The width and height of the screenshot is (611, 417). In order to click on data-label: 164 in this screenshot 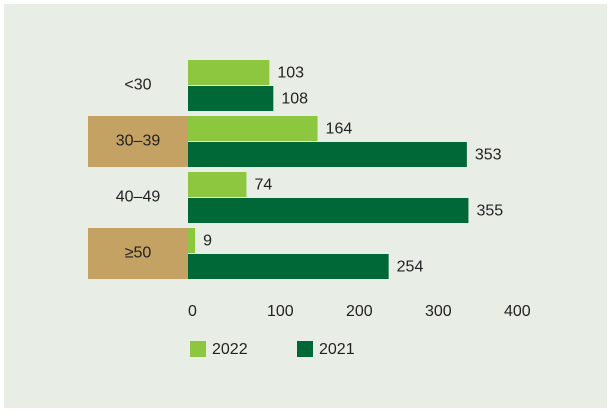, I will do `click(339, 129)`.